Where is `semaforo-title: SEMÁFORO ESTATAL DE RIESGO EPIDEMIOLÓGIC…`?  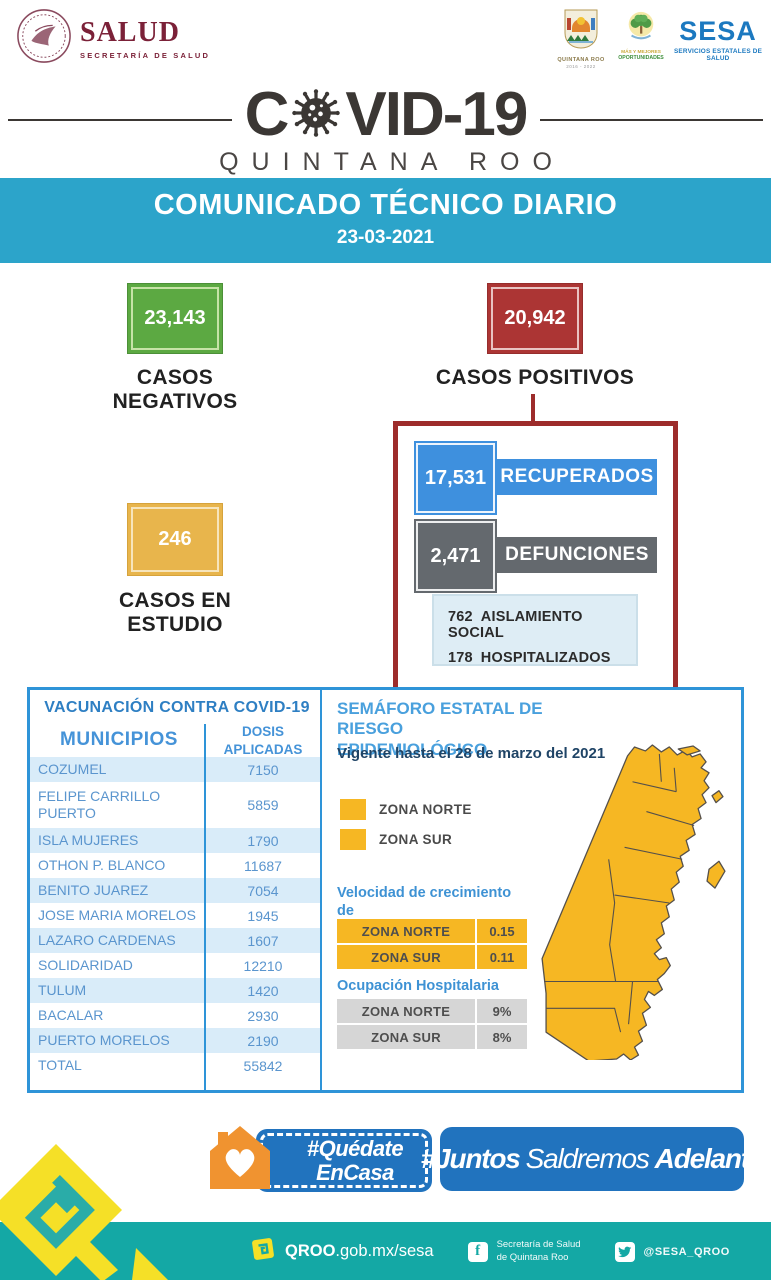
semaforo-title: SEMÁFORO ESTATAL DE RIESGO EPIDEMIOLÓGIC… is located at coordinates (442, 729).